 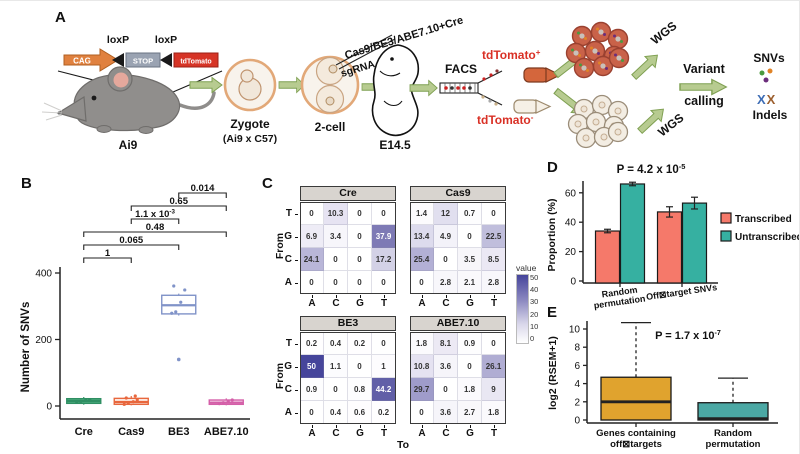 I want to click on heatmap-cell: 1.4, so click(x=422, y=213).